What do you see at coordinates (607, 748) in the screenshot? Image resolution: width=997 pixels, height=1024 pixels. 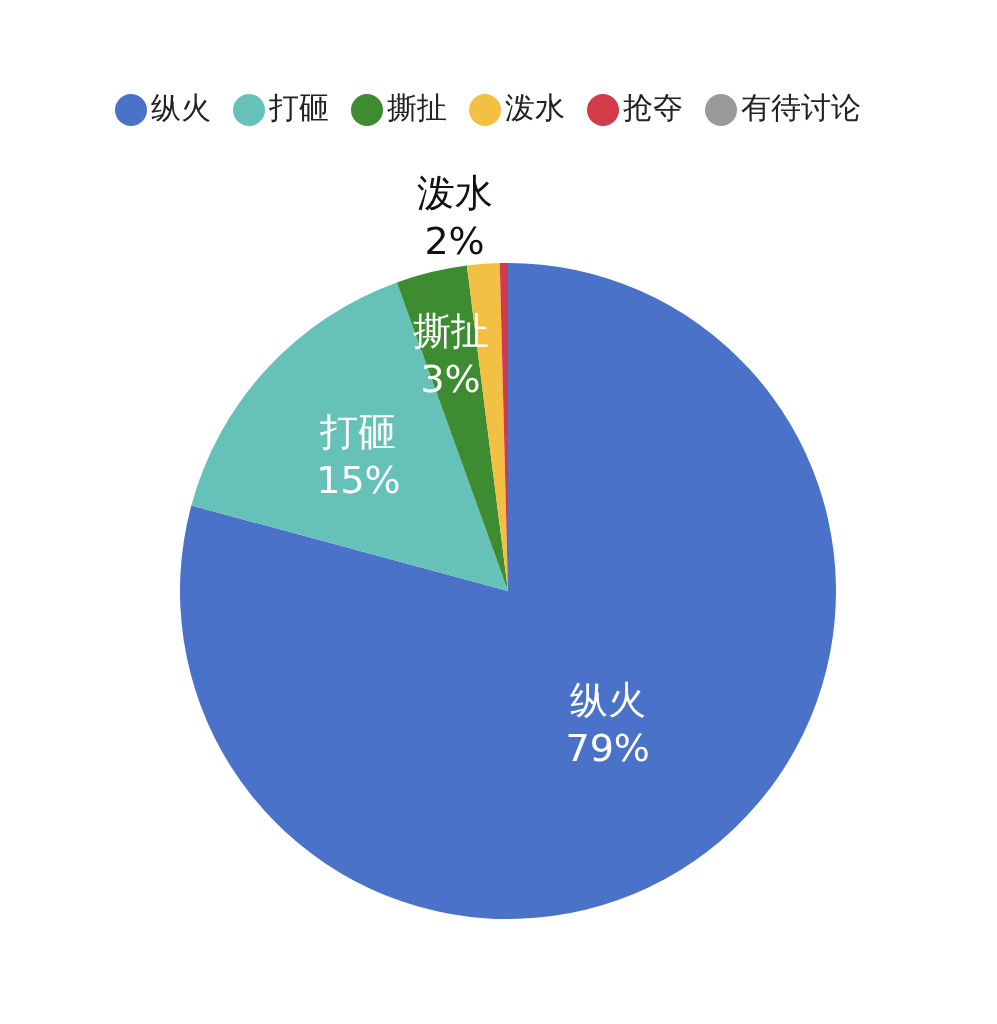 I see `data-label: 79%` at bounding box center [607, 748].